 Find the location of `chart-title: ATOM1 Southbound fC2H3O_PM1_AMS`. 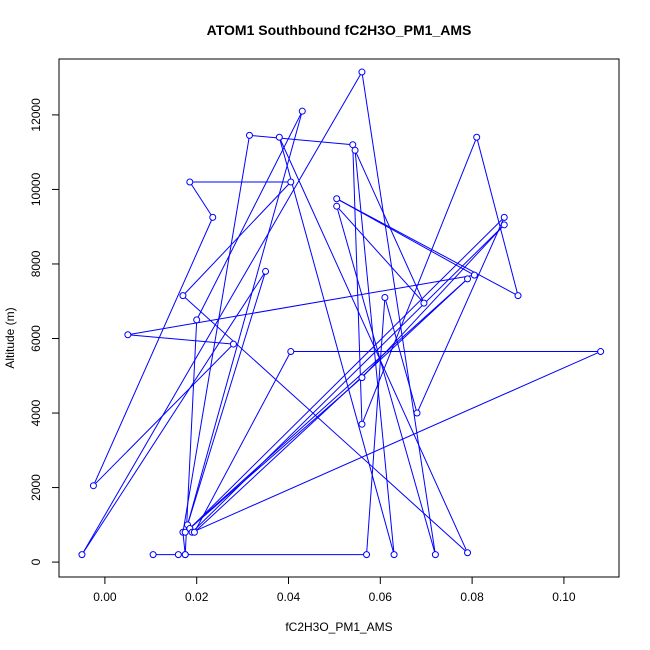

chart-title: ATOM1 Southbound fC2H3O_PM1_AMS is located at coordinates (339, 30).